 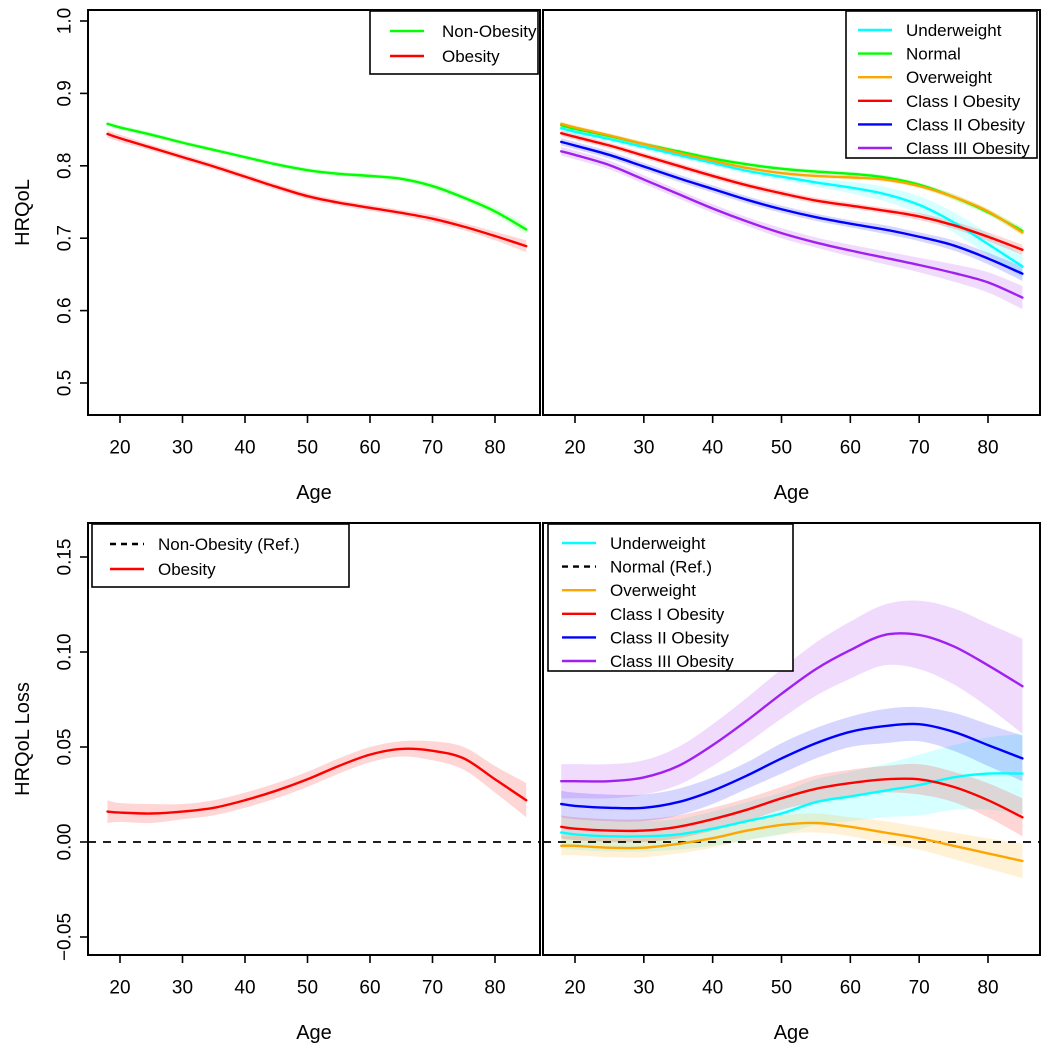 I want to click on band-class-ii-obesity, so click(x=792, y=209).